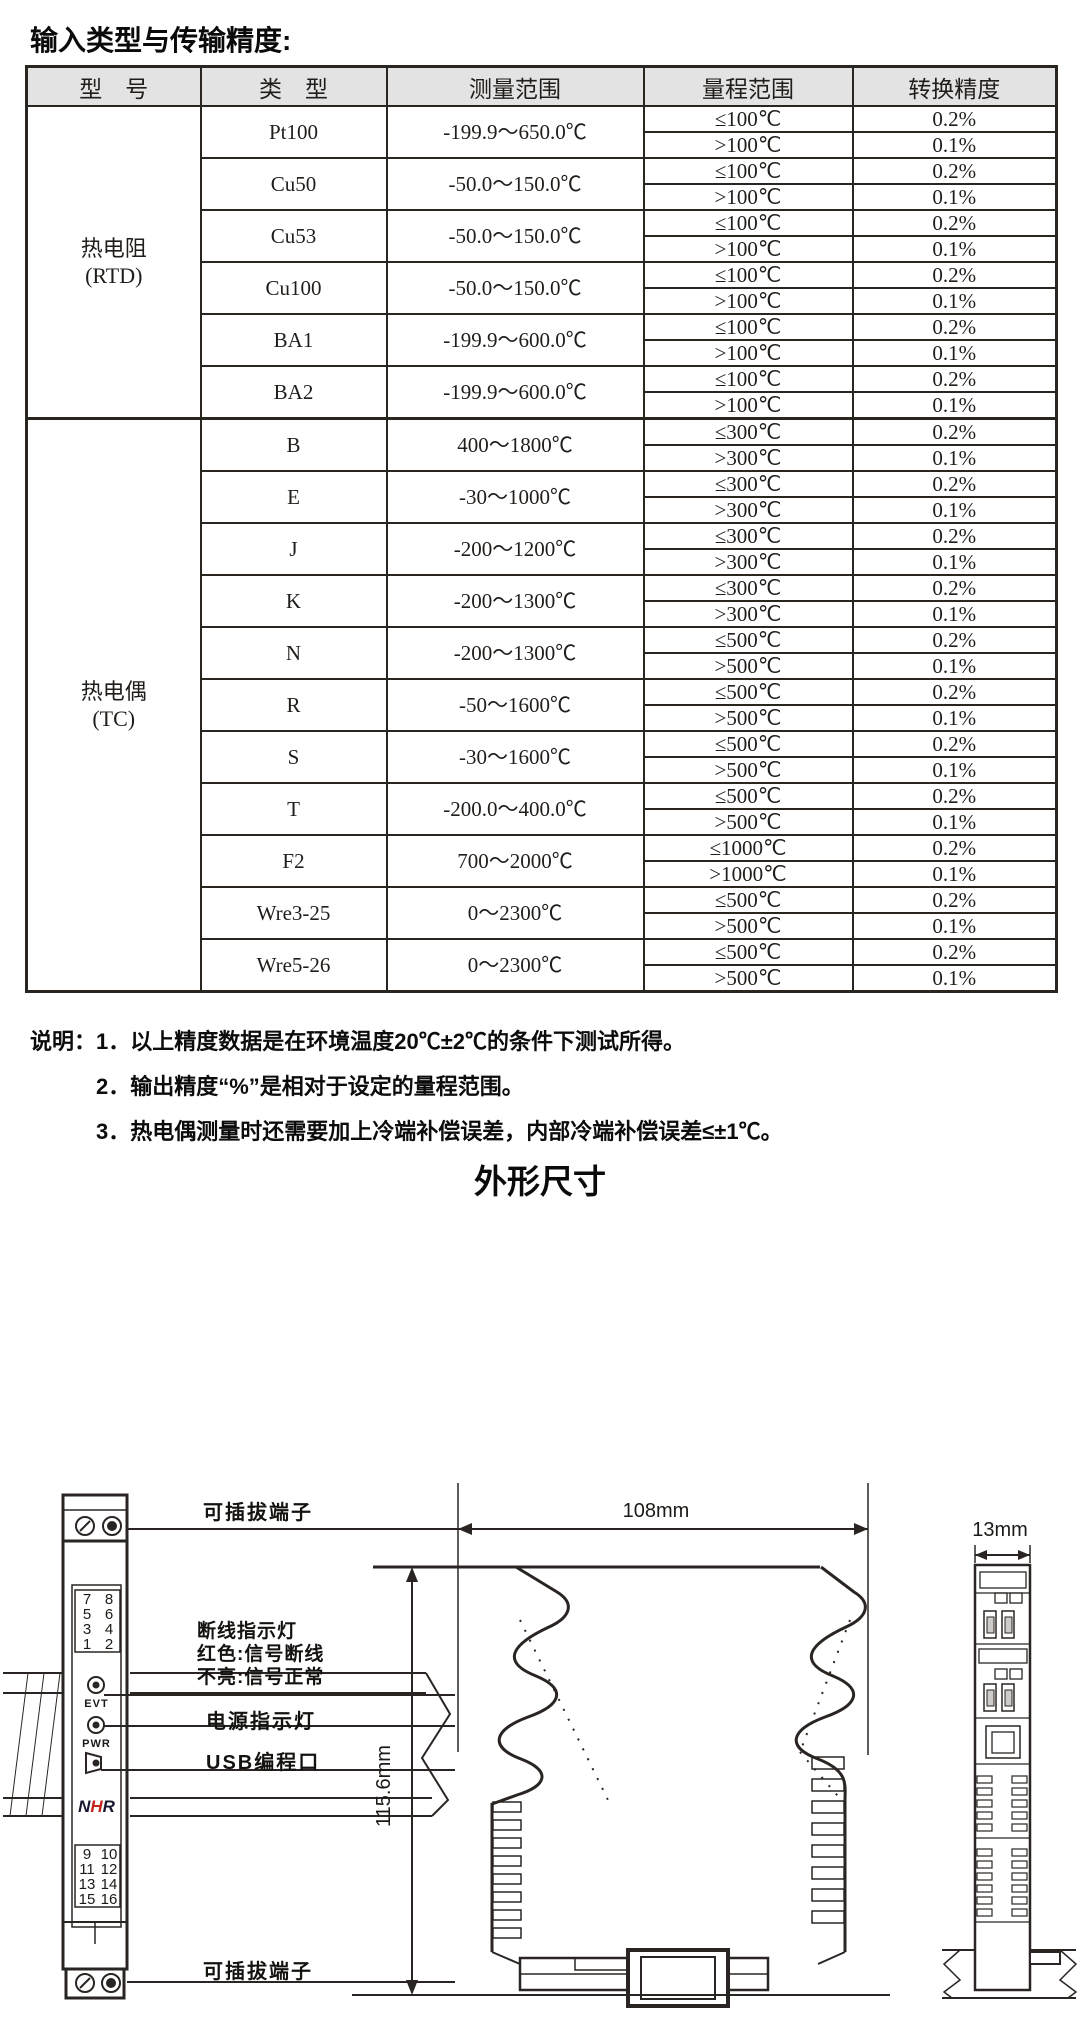  What do you see at coordinates (258, 1513) in the screenshot?
I see `top-terminal-label: 可插拔端子` at bounding box center [258, 1513].